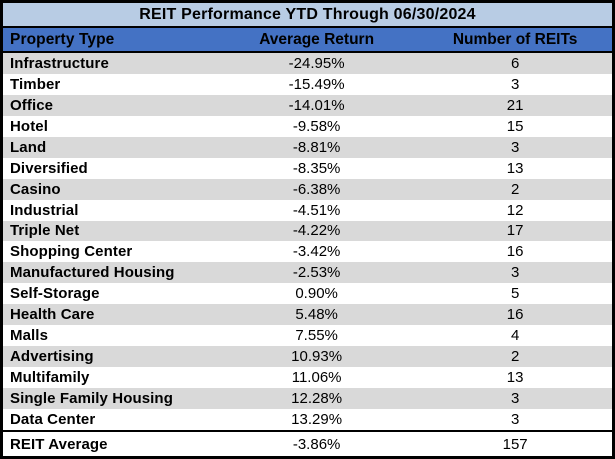 The image size is (615, 459). Describe the element at coordinates (317, 357) in the screenshot. I see `average-return-cell: 10.93%` at that location.